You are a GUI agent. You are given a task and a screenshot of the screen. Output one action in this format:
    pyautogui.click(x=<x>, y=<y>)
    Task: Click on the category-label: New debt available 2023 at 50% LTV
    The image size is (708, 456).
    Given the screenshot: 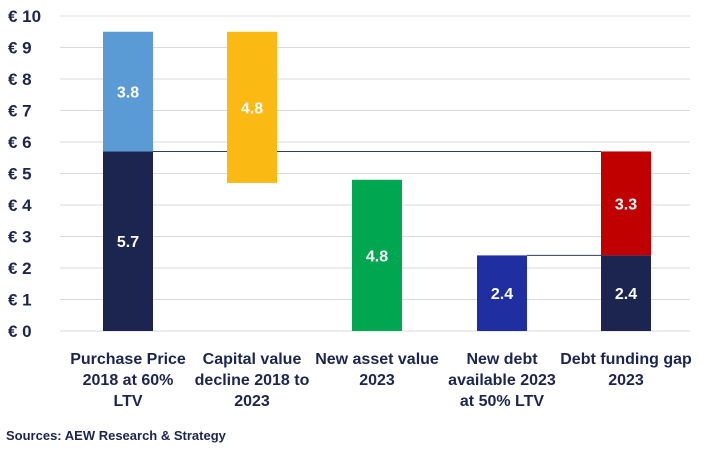 What is the action you would take?
    pyautogui.click(x=502, y=380)
    